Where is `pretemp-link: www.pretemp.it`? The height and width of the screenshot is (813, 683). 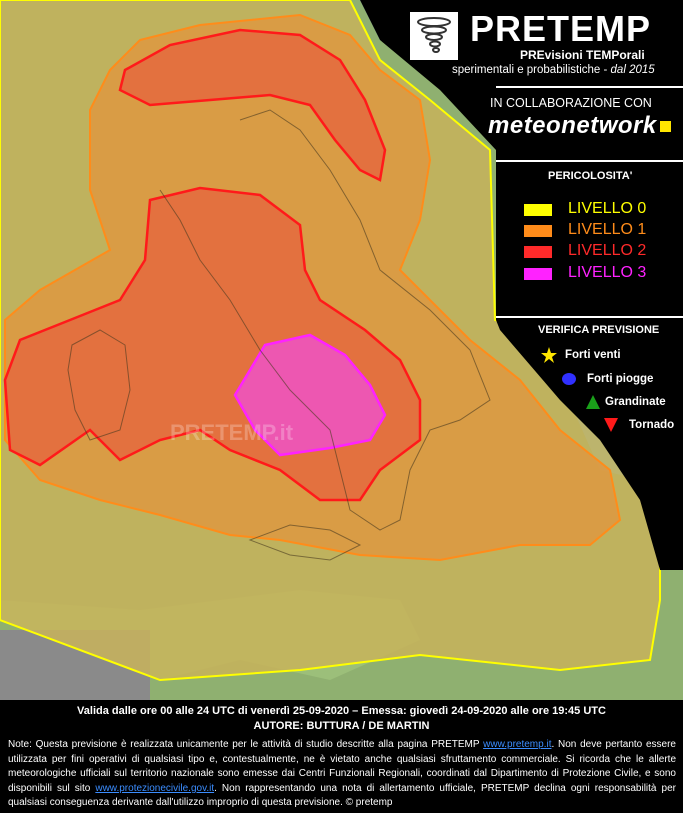 pretemp-link: www.pretemp.it is located at coordinates (517, 744).